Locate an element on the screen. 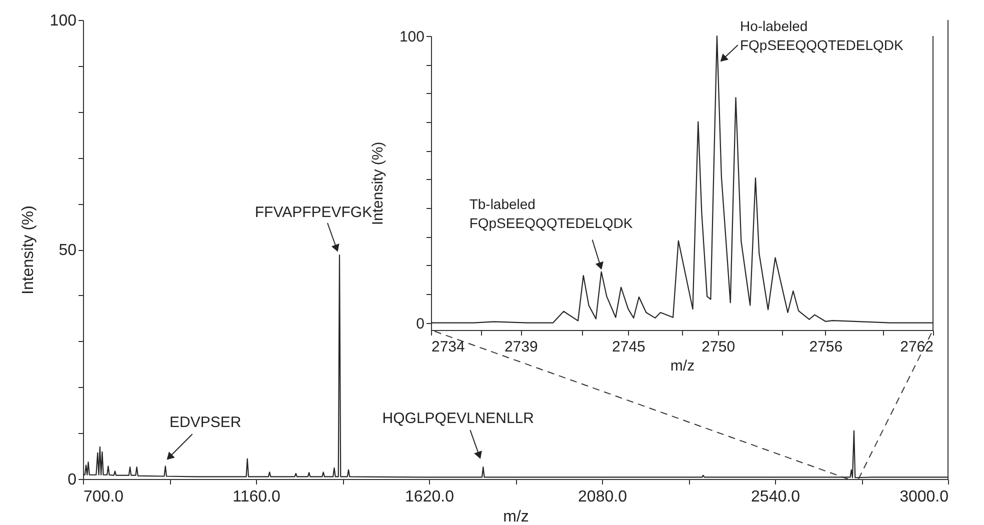 The width and height of the screenshot is (984, 525). x-tick-label: 2750 is located at coordinates (719, 347).